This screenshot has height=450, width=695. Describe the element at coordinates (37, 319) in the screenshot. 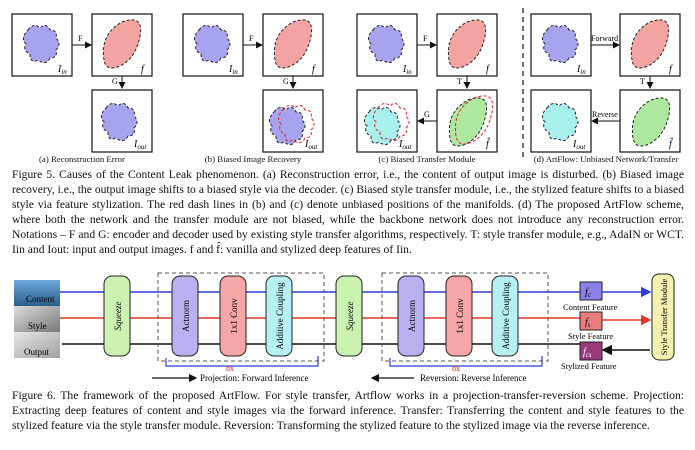

I see `style-image` at that location.